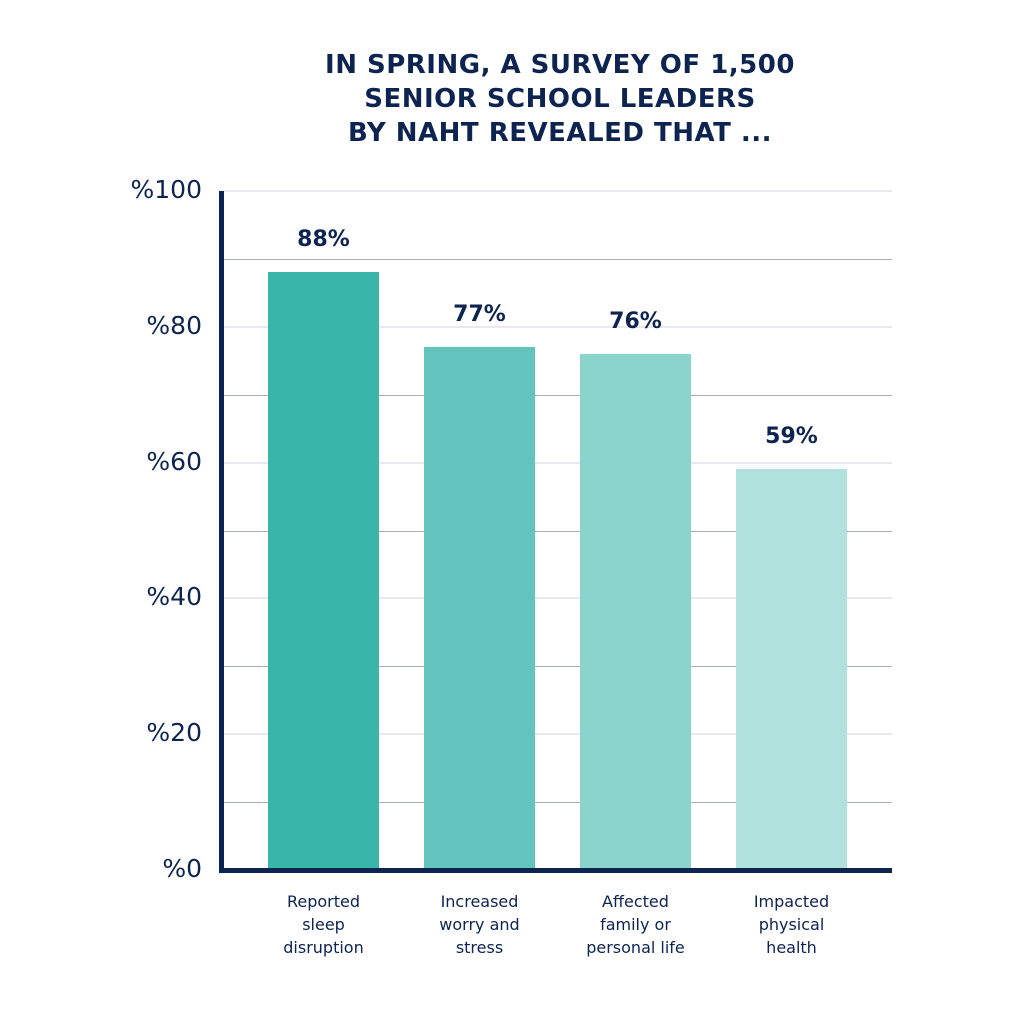 This screenshot has height=1017, width=1017. I want to click on x-category-label-line: personal life, so click(635, 947).